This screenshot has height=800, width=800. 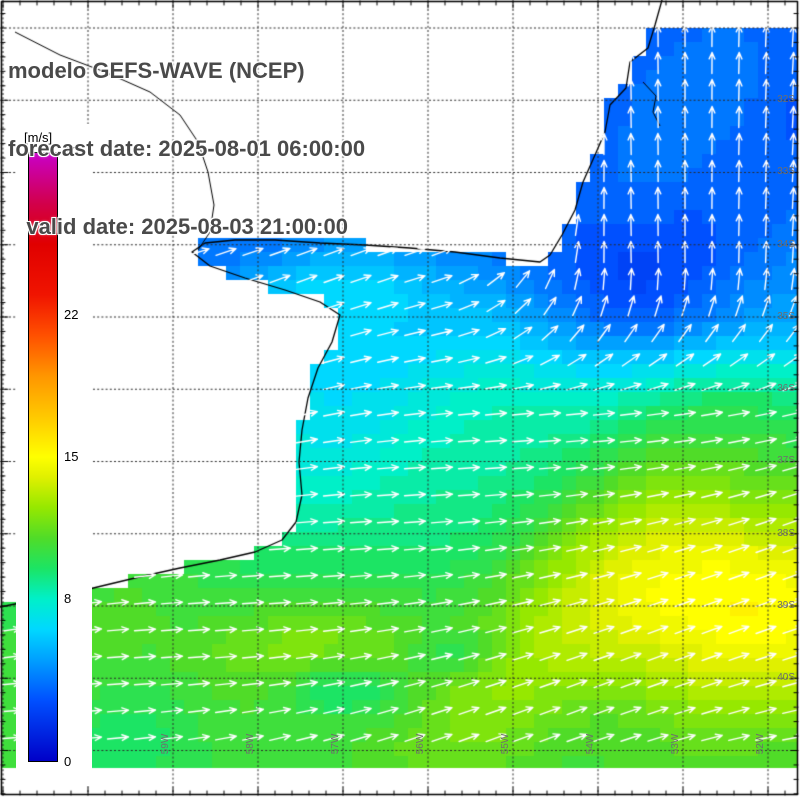 I want to click on forecast-date-line: forecast date: 2025-08-01 06:00:00, so click(x=187, y=148).